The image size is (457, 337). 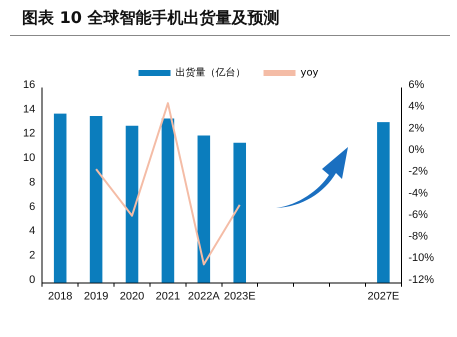 I want to click on y-tick-label: 8, so click(x=32, y=182).